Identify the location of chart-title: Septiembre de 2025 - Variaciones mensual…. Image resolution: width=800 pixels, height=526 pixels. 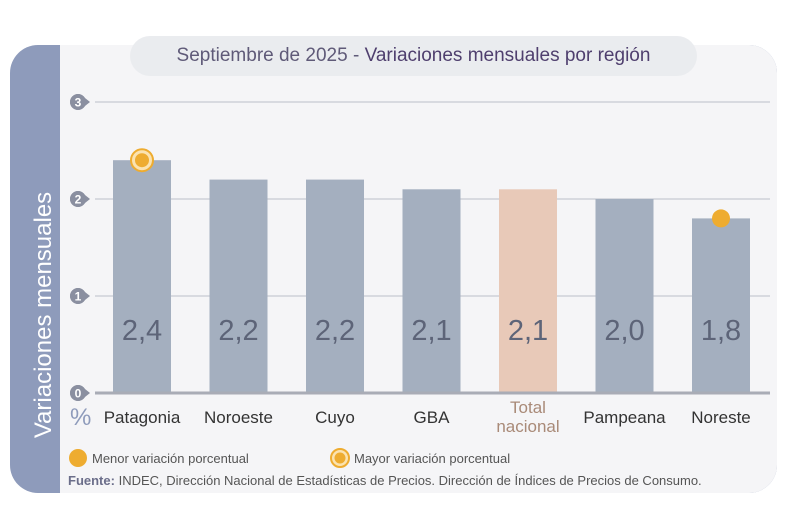
(413, 56).